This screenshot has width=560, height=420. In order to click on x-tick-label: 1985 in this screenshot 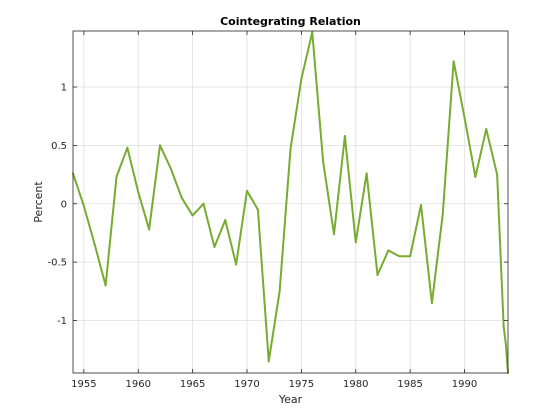, I will do `click(409, 384)`.